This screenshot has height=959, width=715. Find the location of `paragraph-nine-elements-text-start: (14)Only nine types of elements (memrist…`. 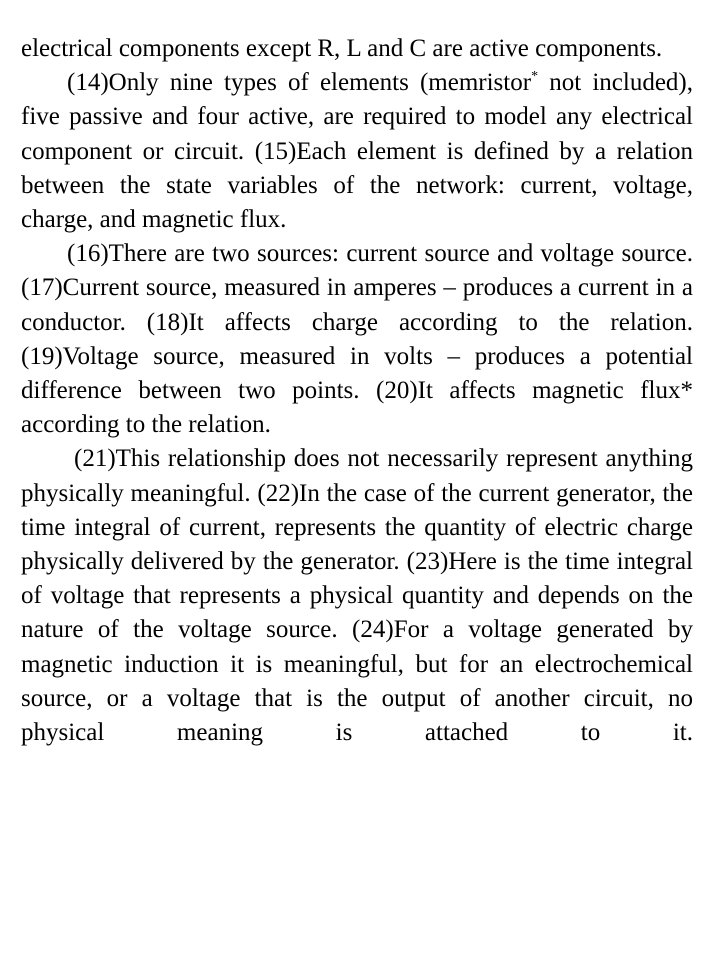

paragraph-nine-elements-text-start: (14)Only nine types of elements (memrist… is located at coordinates (299, 83).